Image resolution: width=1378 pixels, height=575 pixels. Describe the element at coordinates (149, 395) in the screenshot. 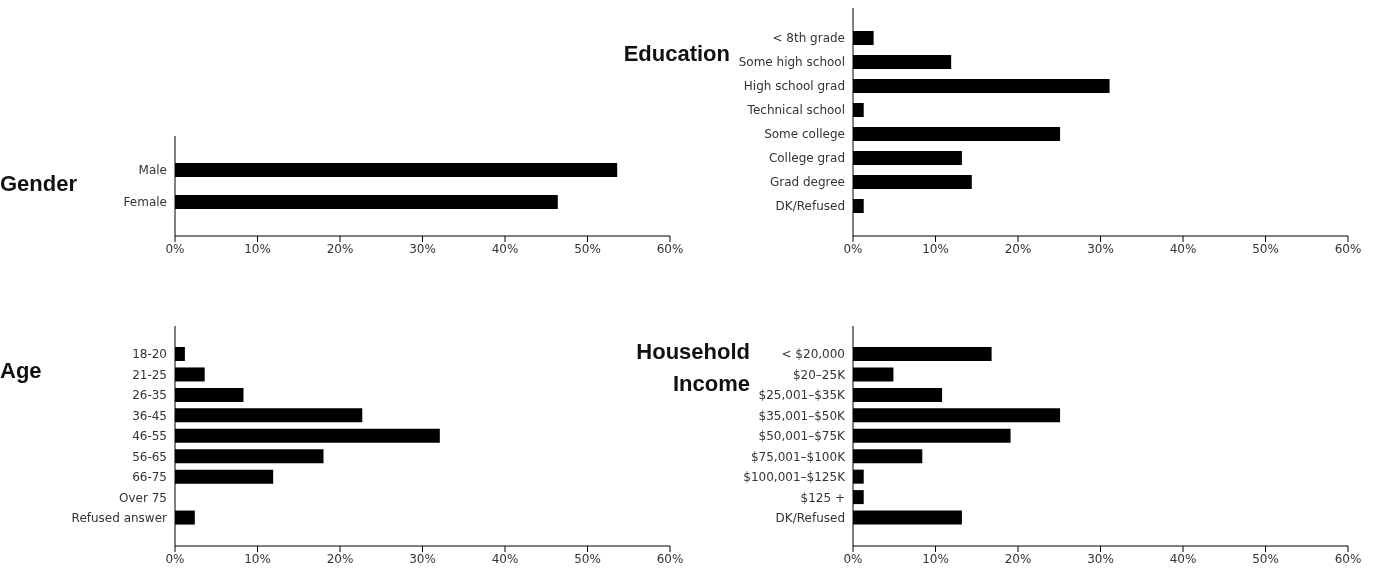

I see `y-tick-label: 26-35` at that location.